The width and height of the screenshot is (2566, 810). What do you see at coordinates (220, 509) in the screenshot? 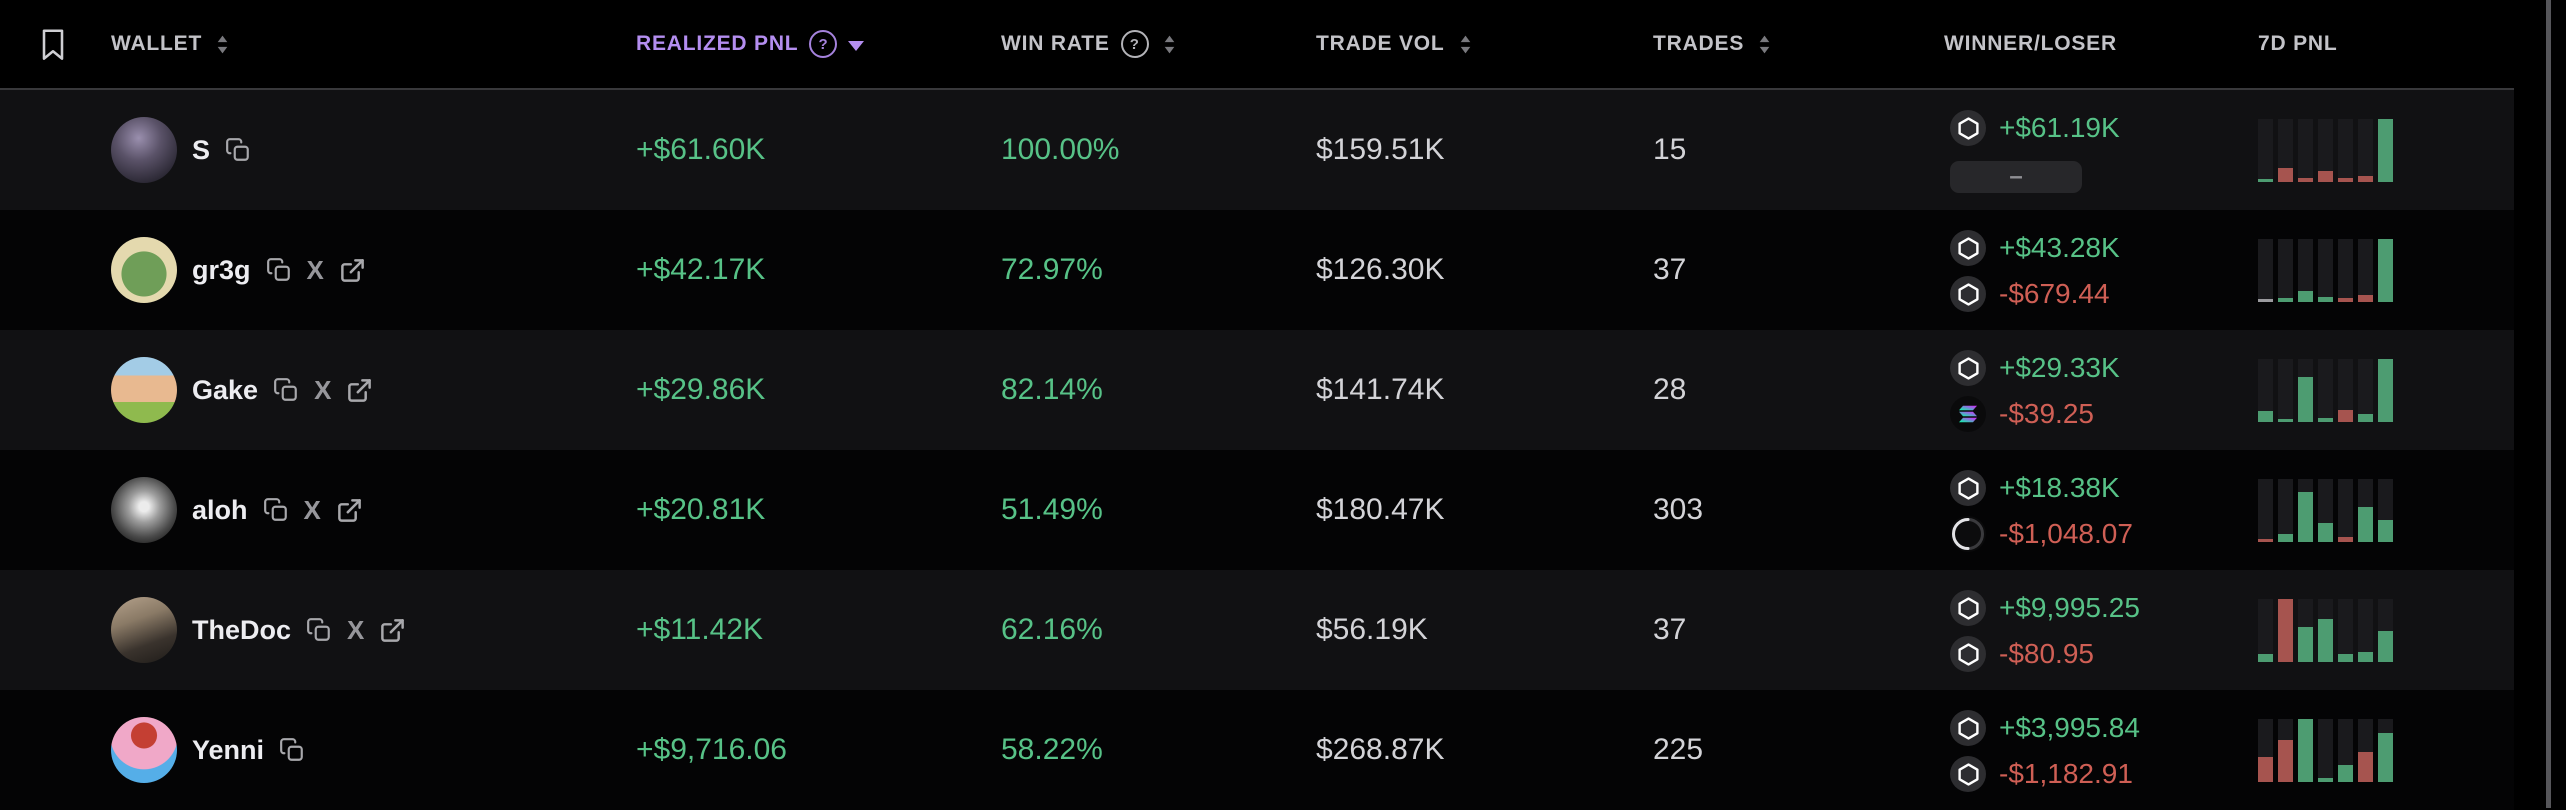
I see `wallet-name: aloh` at bounding box center [220, 509].